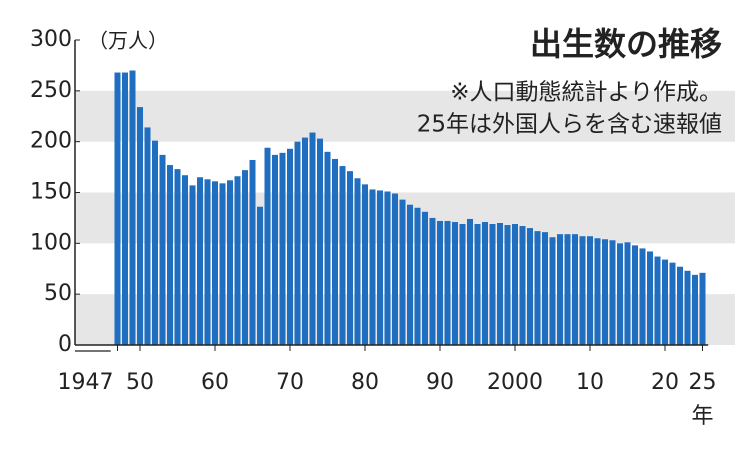 This screenshot has width=750, height=453. Describe the element at coordinates (51, 242) in the screenshot. I see `y-tick-label: 100` at that location.